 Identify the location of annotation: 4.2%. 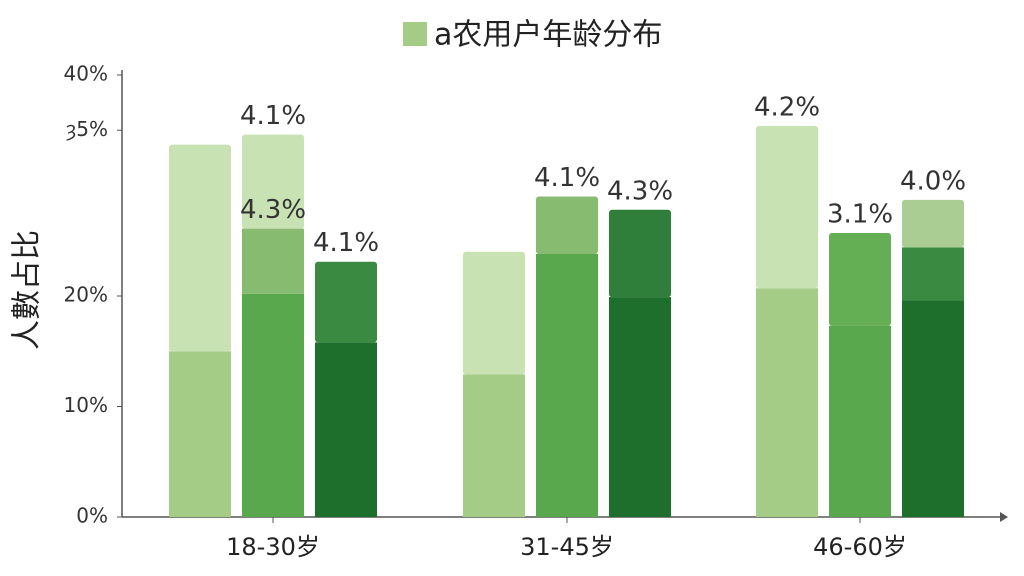
(787, 107).